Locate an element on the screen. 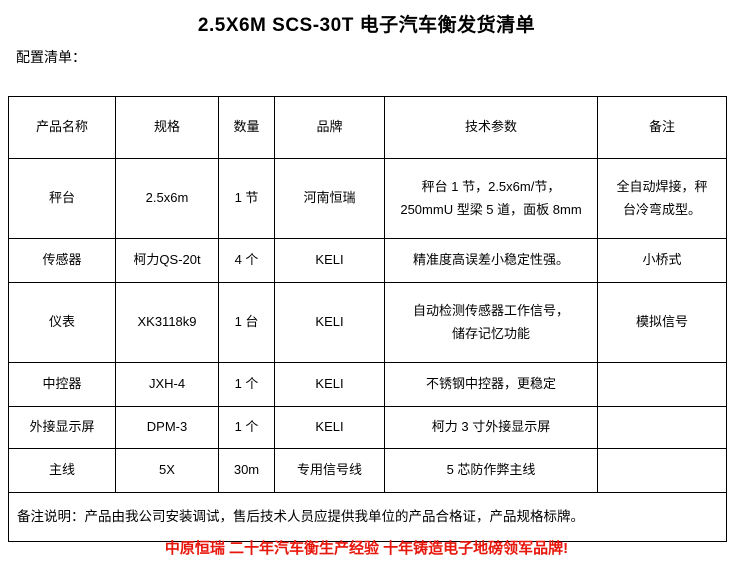 The height and width of the screenshot is (562, 733). cell-product-name: 传感器 is located at coordinates (62, 260).